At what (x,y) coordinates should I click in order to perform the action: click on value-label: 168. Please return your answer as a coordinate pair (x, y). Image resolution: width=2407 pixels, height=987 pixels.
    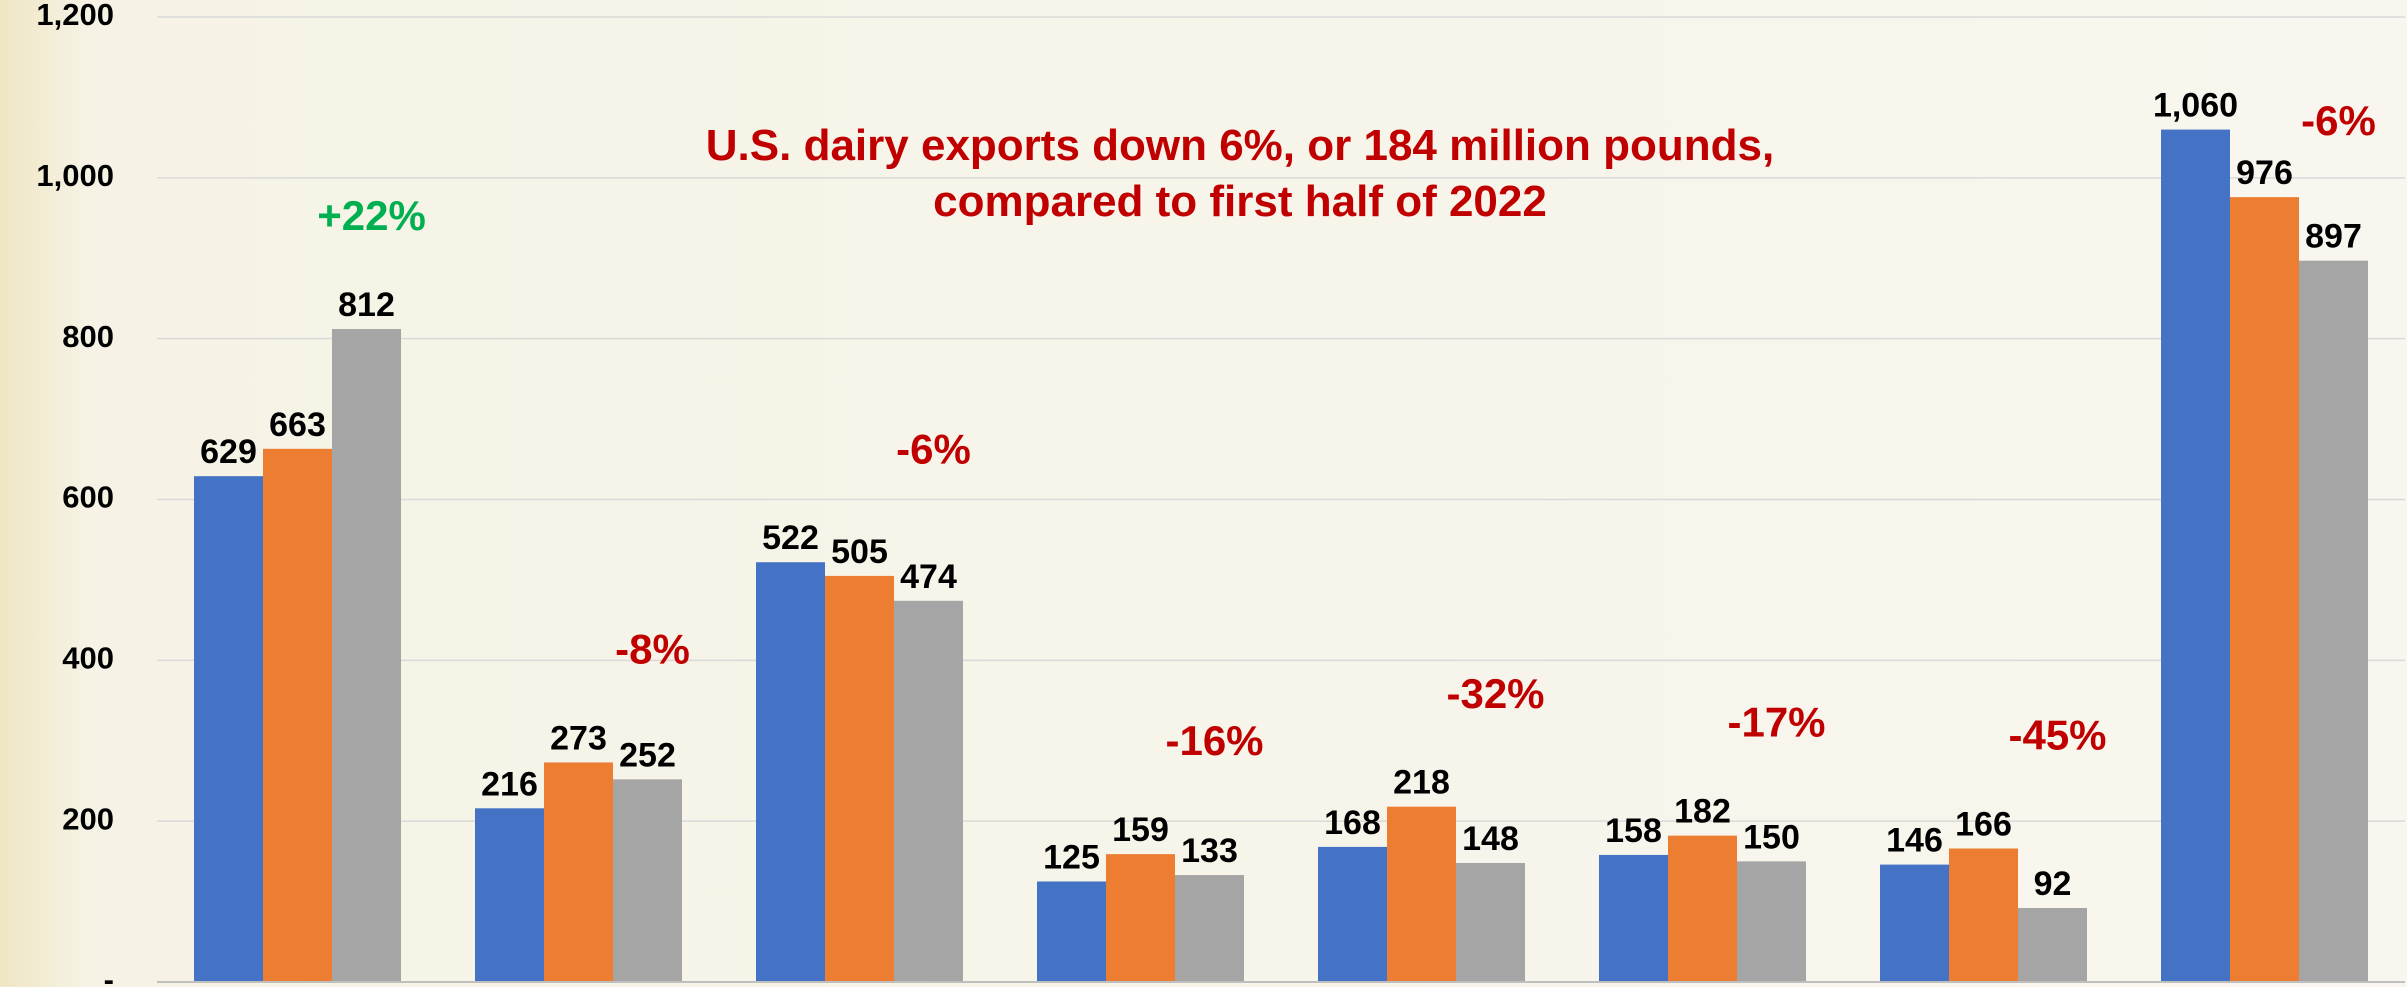
    Looking at the image, I should click on (1352, 823).